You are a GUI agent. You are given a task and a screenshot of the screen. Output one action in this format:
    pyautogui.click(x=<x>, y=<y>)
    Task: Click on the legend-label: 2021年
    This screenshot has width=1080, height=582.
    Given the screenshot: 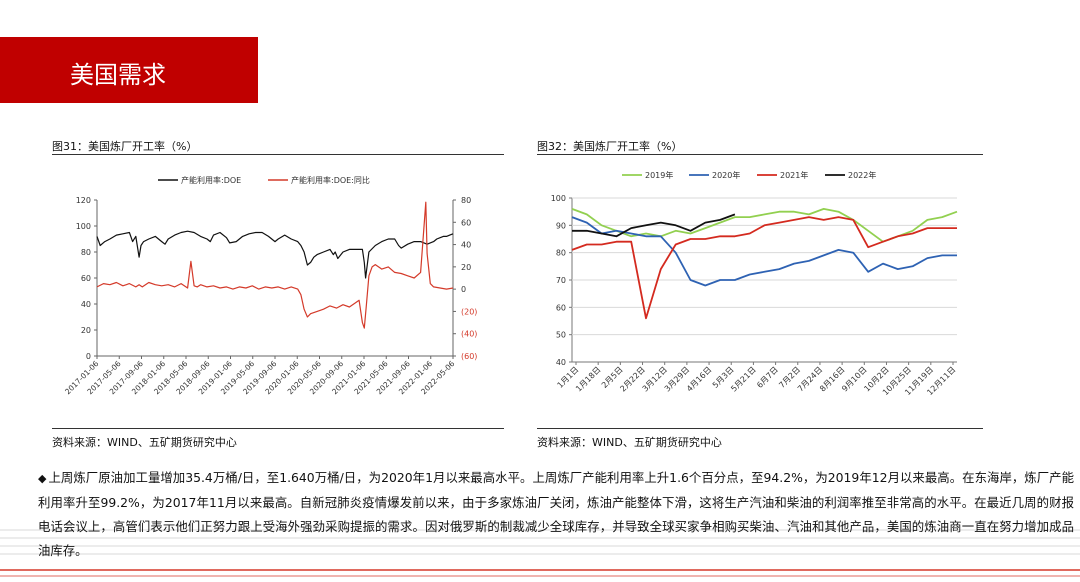 What is the action you would take?
    pyautogui.click(x=794, y=175)
    